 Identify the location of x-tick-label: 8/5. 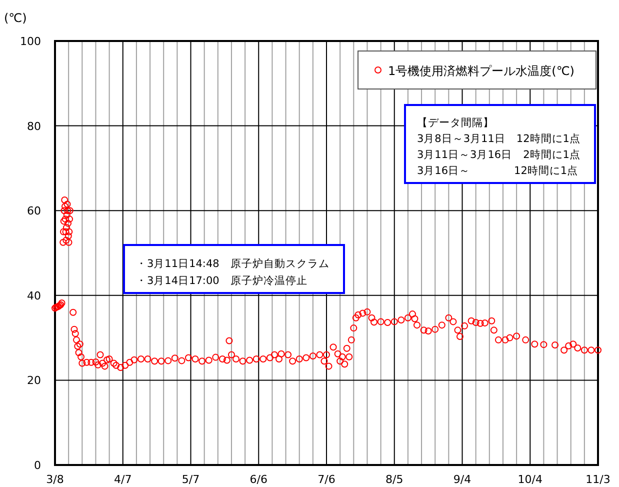
(395, 479).